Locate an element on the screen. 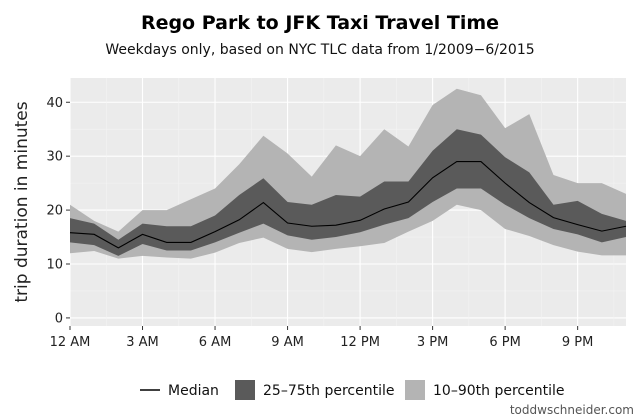  x-tick-label: 12 AM is located at coordinates (70, 342).